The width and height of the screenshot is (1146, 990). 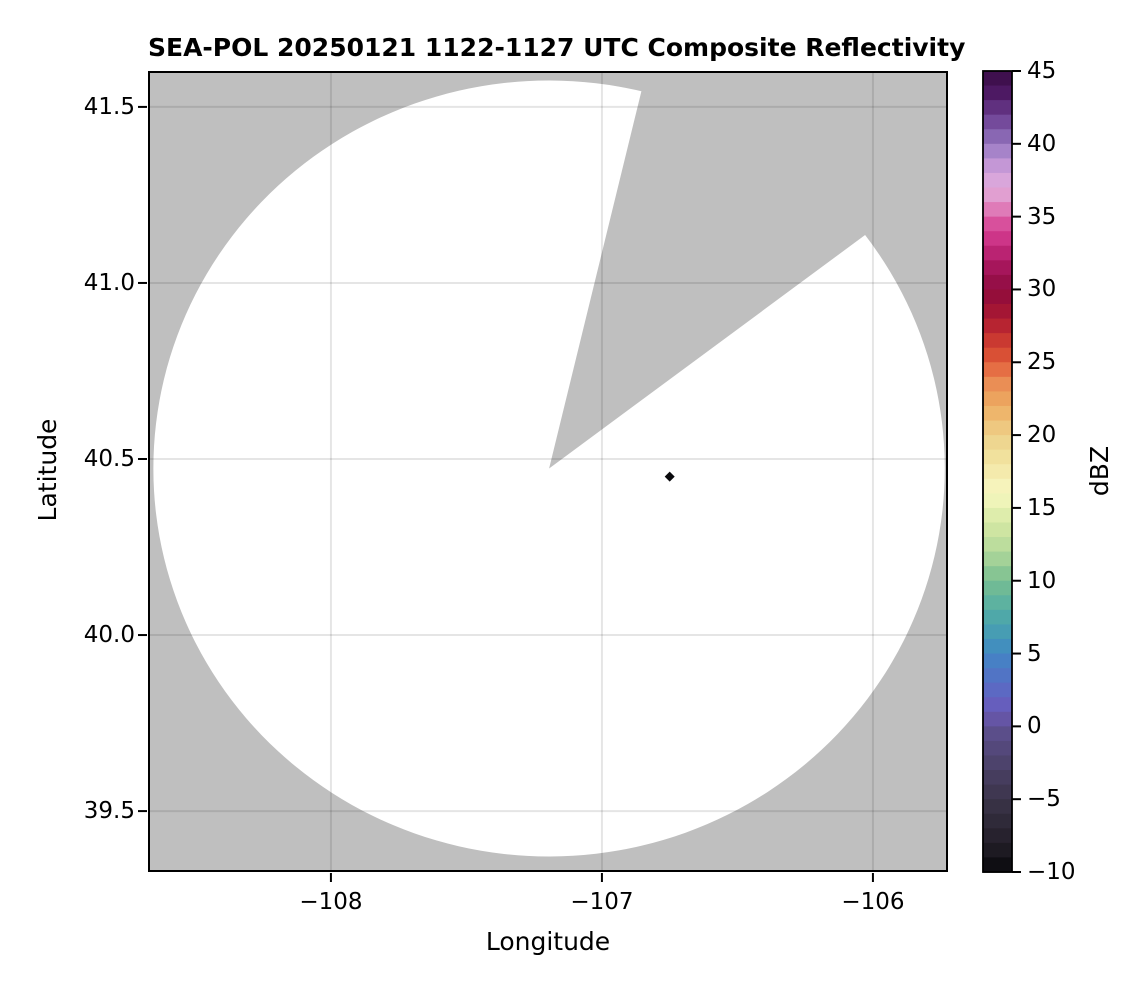 What do you see at coordinates (873, 902) in the screenshot?
I see `x-tick-label: −106` at bounding box center [873, 902].